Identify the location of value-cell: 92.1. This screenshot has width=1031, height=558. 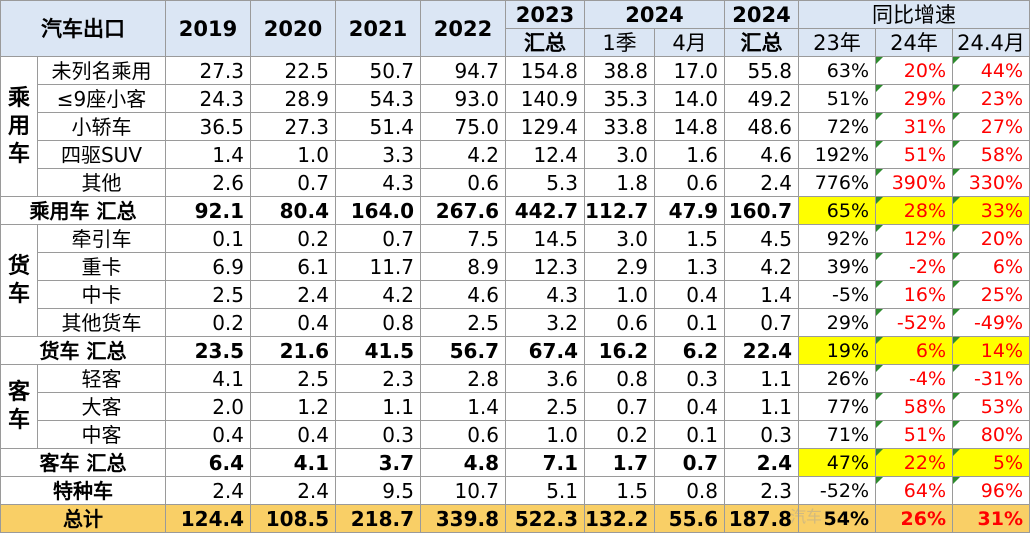
(208, 210).